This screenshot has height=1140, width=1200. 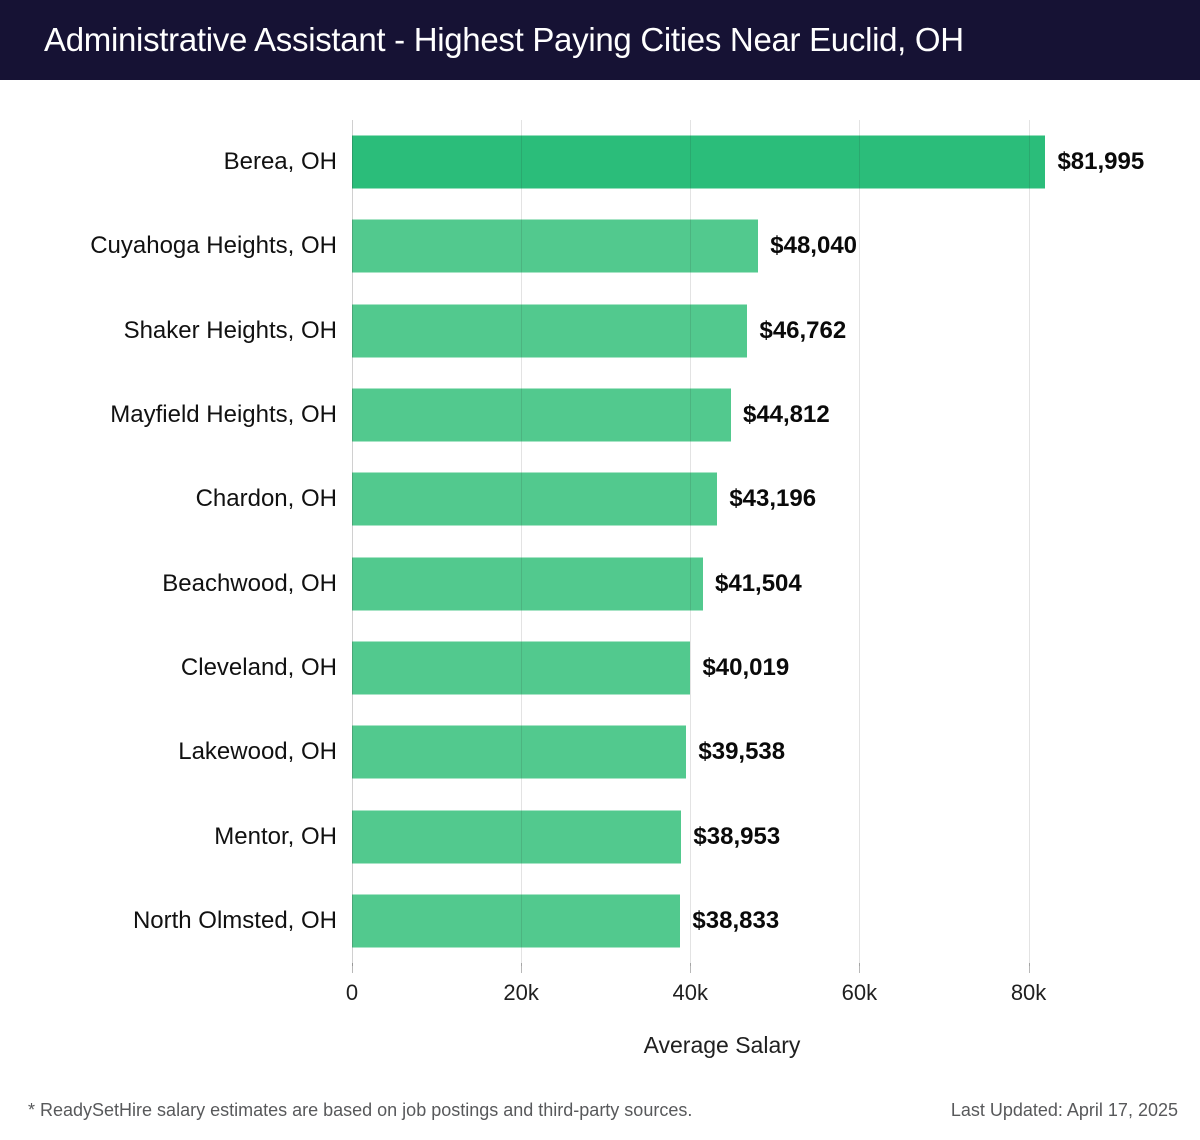 I want to click on value-label: $41,504, so click(x=758, y=583).